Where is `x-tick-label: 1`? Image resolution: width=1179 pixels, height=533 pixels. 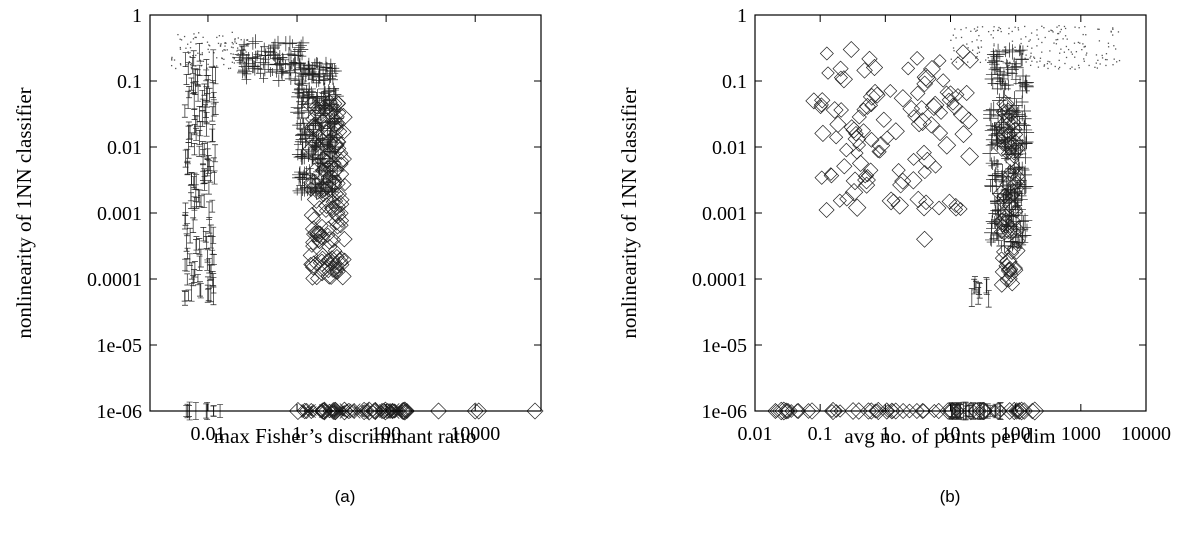
x-tick-label: 1 is located at coordinates (885, 434).